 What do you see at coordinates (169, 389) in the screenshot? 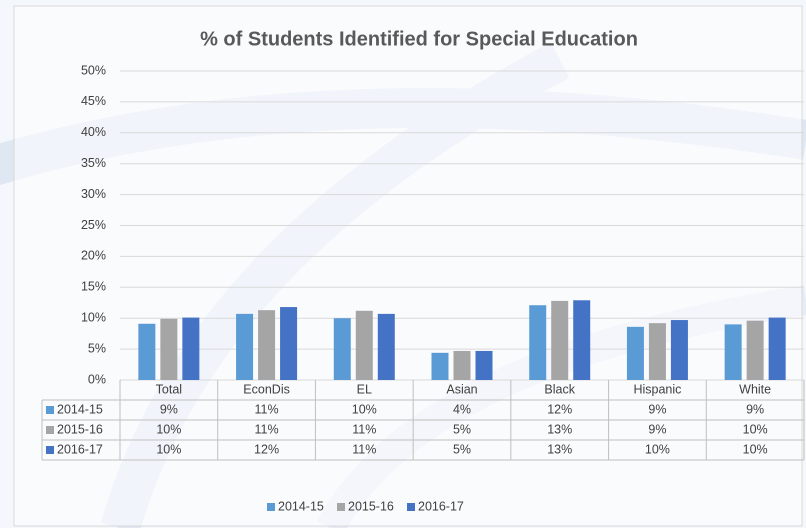
I see `x-tick-label: Total` at bounding box center [169, 389].